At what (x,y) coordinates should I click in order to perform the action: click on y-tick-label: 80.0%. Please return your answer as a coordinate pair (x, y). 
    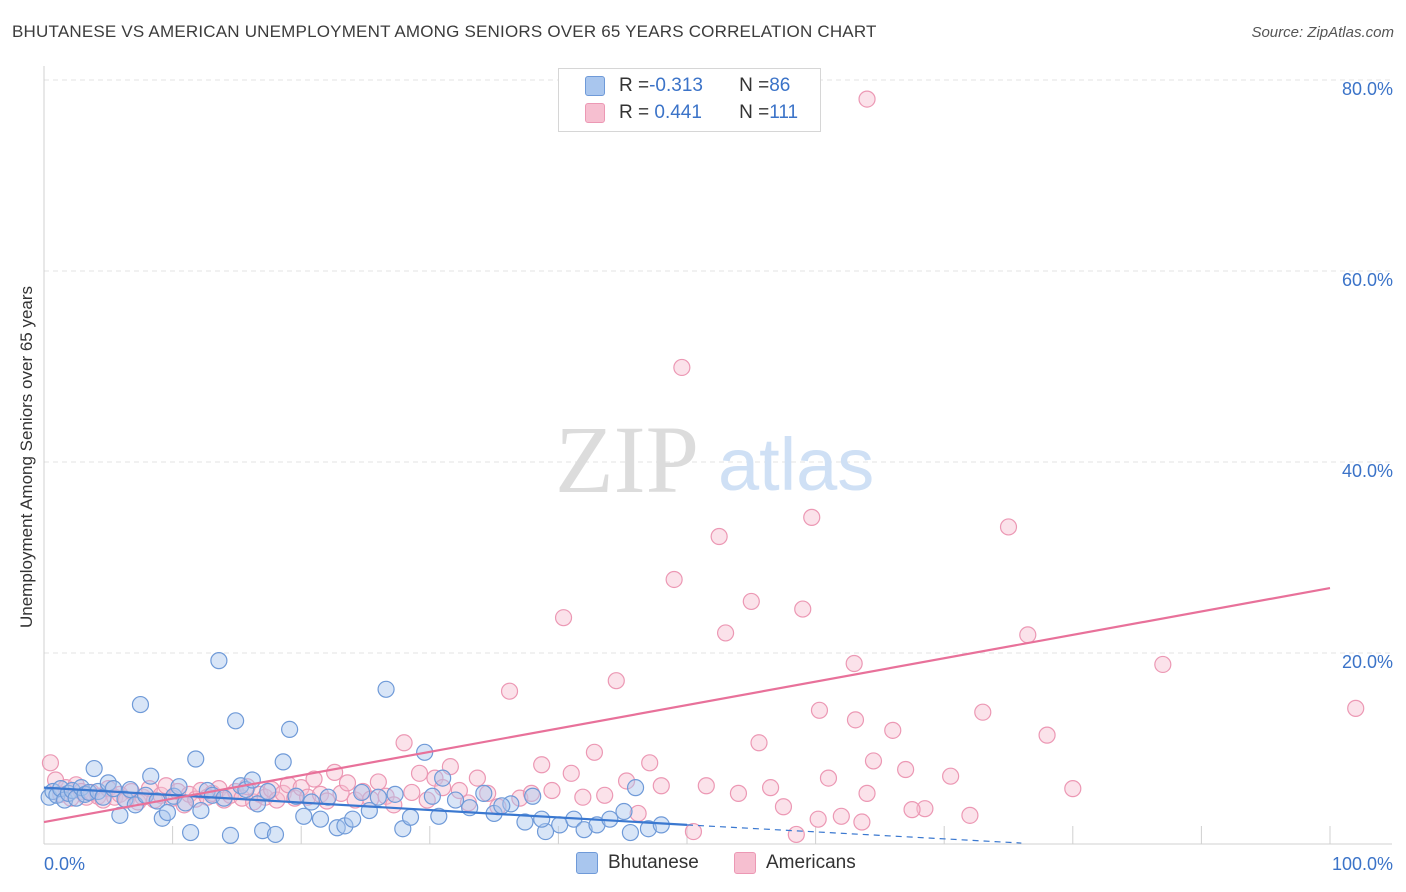
    Looking at the image, I should click on (1367, 89).